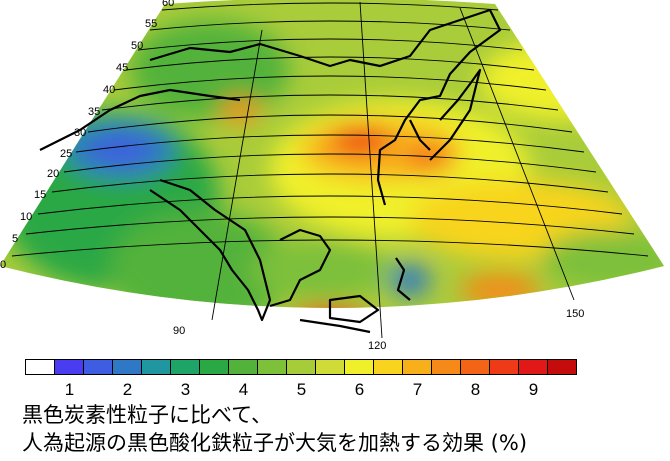  What do you see at coordinates (122, 68) in the screenshot?
I see `lat-label-45: 45` at bounding box center [122, 68].